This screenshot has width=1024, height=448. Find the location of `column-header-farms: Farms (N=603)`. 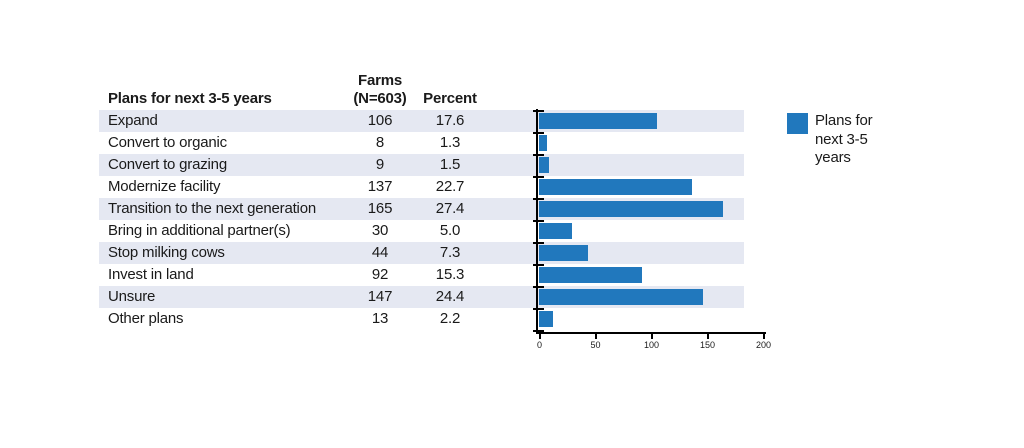

column-header-farms: Farms (N=603) is located at coordinates (380, 90).